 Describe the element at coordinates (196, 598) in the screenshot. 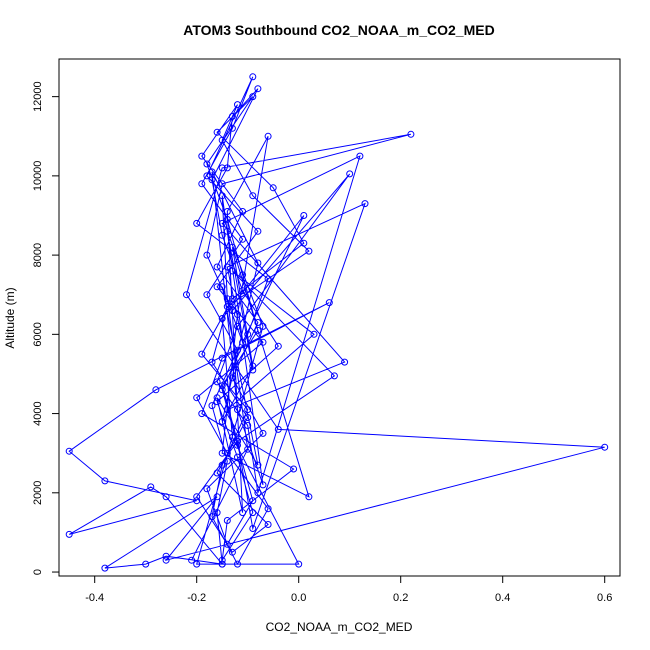

I see `x-tick-label: -0.2` at that location.